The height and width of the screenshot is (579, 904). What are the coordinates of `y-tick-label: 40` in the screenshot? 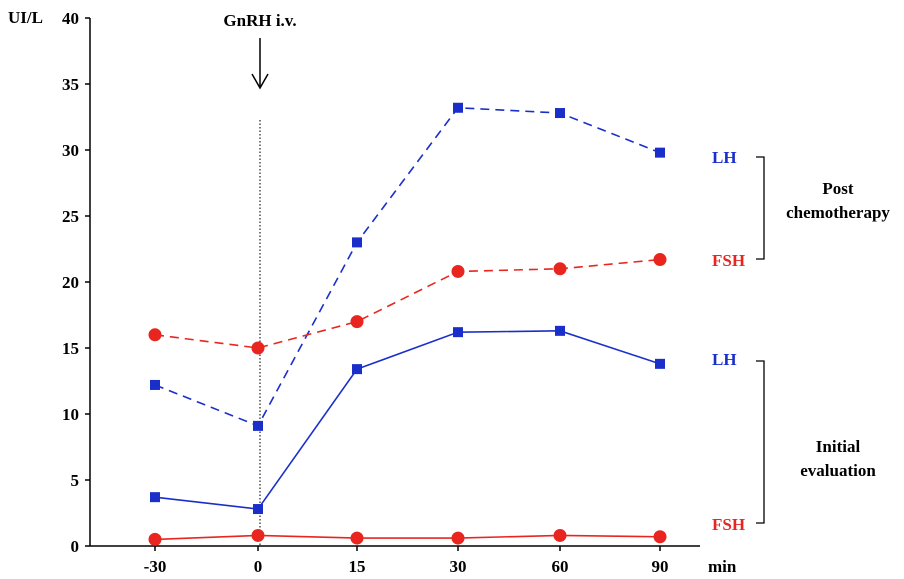 It's located at (70, 18).